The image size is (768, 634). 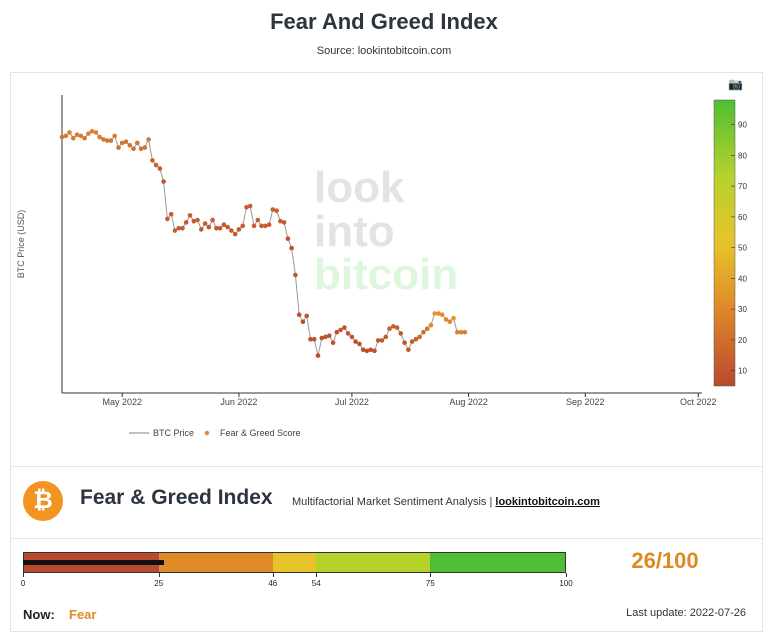 What do you see at coordinates (316, 583) in the screenshot?
I see `gauge-tick-label: 54` at bounding box center [316, 583].